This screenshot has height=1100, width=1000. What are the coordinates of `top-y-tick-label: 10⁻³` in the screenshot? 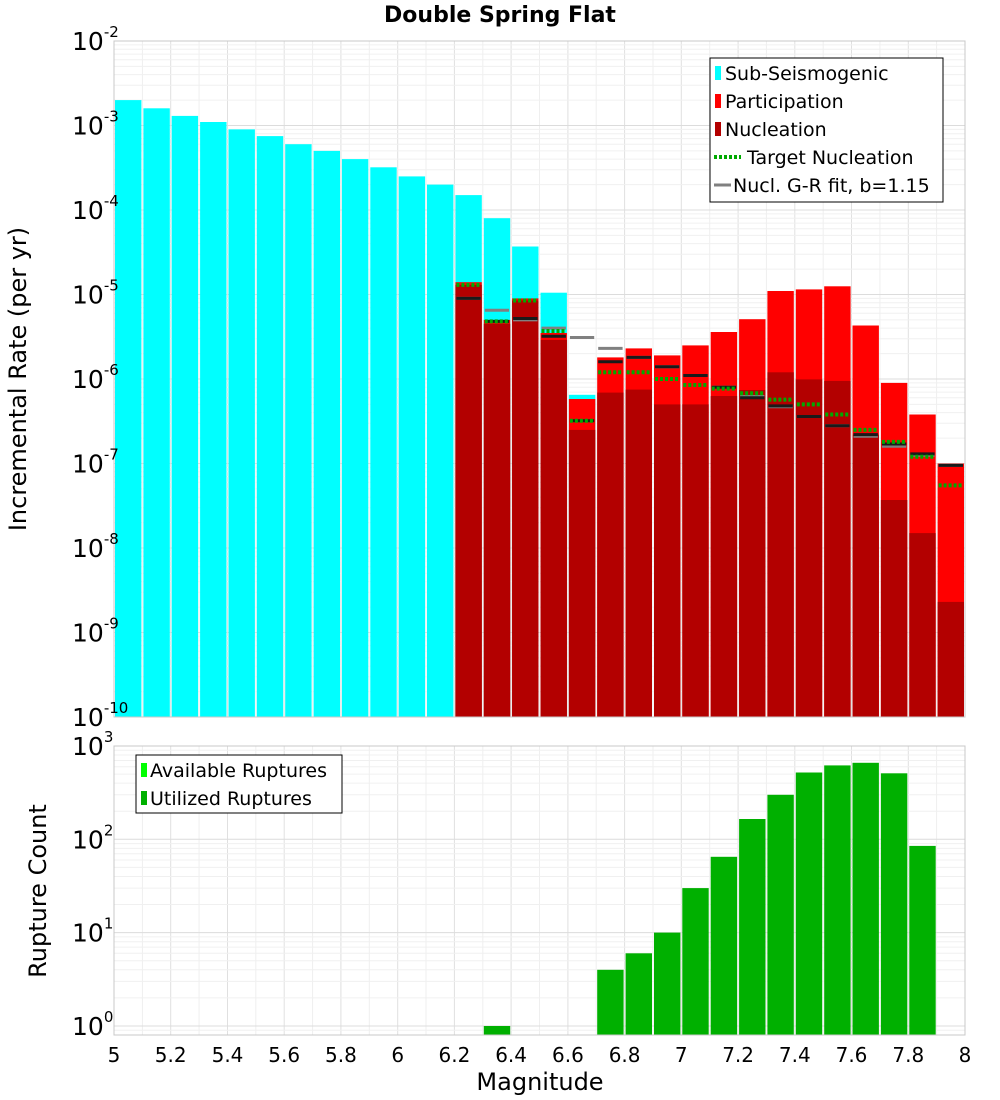 It's located at (95, 124).